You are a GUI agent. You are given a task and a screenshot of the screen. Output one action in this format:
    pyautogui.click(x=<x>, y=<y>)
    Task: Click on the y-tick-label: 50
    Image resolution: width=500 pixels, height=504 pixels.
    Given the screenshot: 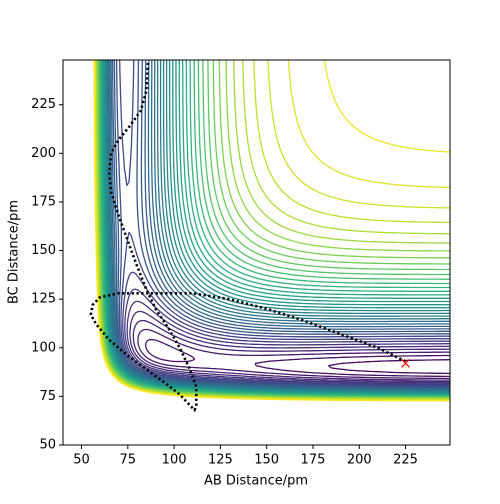 What is the action you would take?
    pyautogui.click(x=47, y=445)
    